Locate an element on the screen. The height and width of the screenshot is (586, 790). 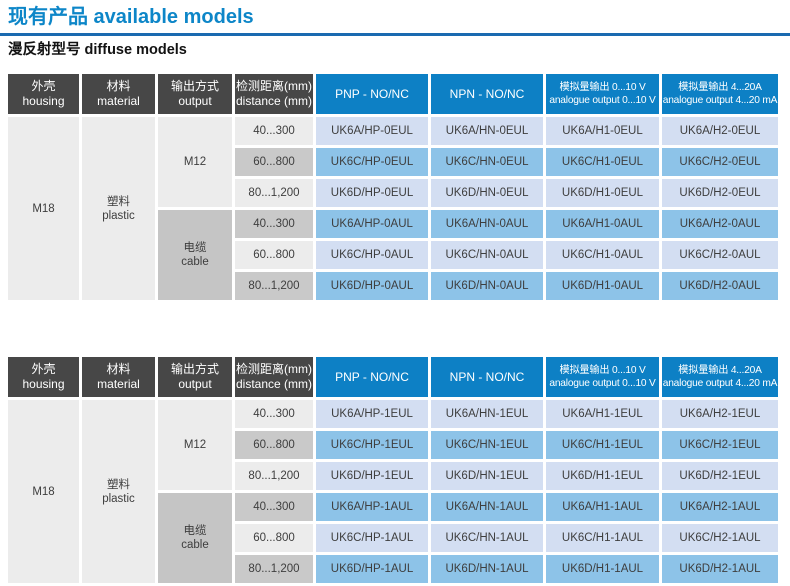
model-cell-analog-4-20ma: UK6A/H2-1EUL is located at coordinates (720, 414).